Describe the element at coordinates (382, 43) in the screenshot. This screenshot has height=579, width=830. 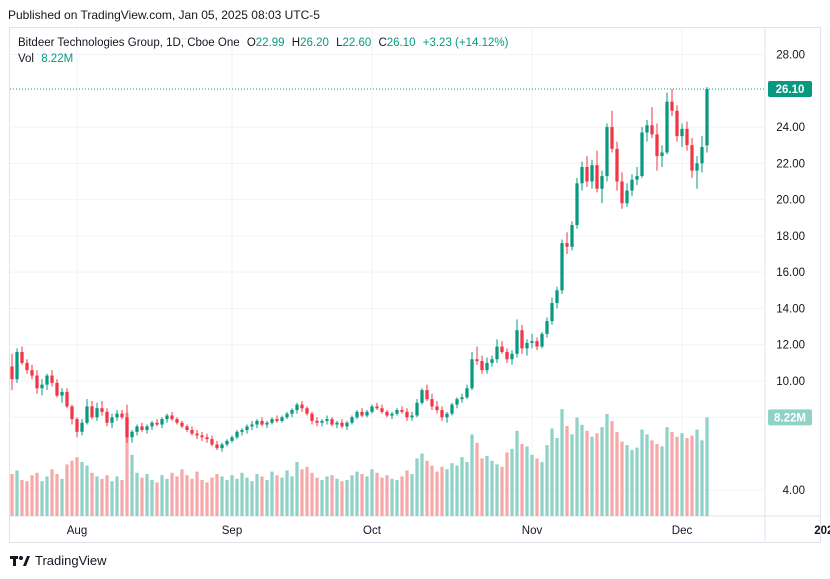
I see `legend-close-label: C` at that location.